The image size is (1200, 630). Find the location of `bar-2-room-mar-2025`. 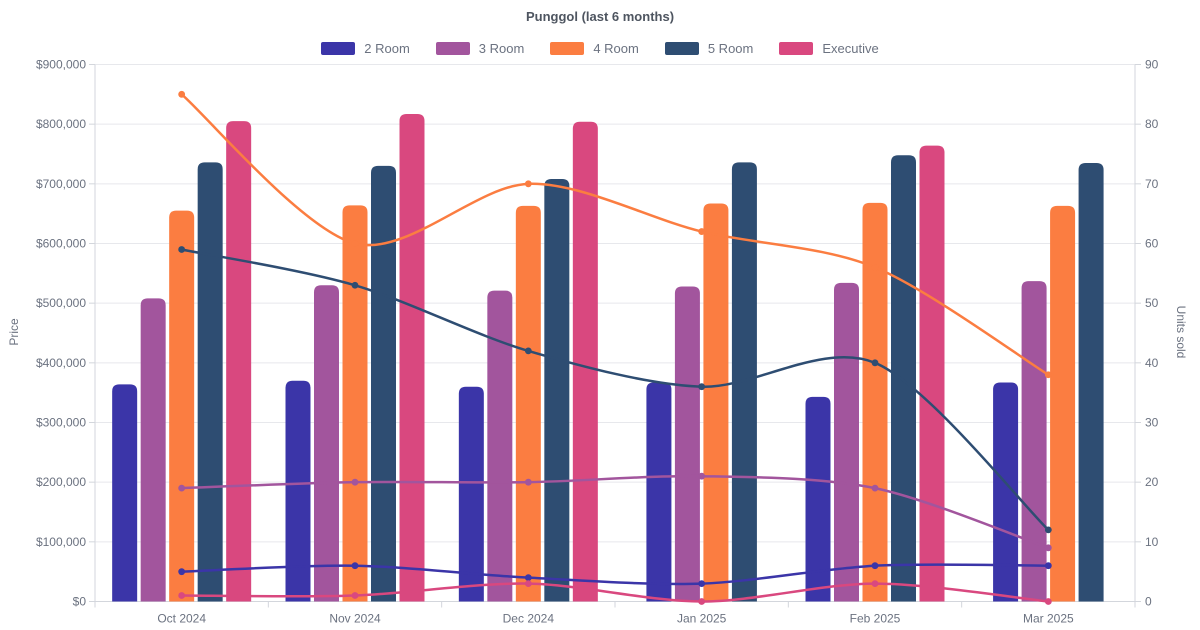

bar-2-room-mar-2025 is located at coordinates (1006, 492).